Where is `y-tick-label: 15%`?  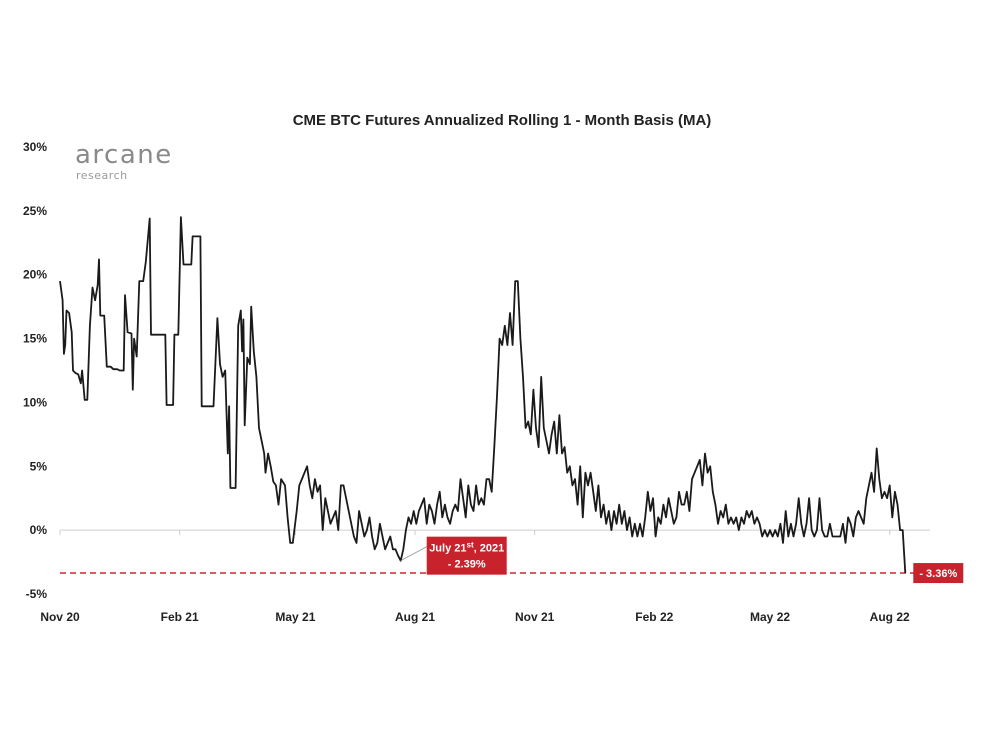
y-tick-label: 15% is located at coordinates (35, 339).